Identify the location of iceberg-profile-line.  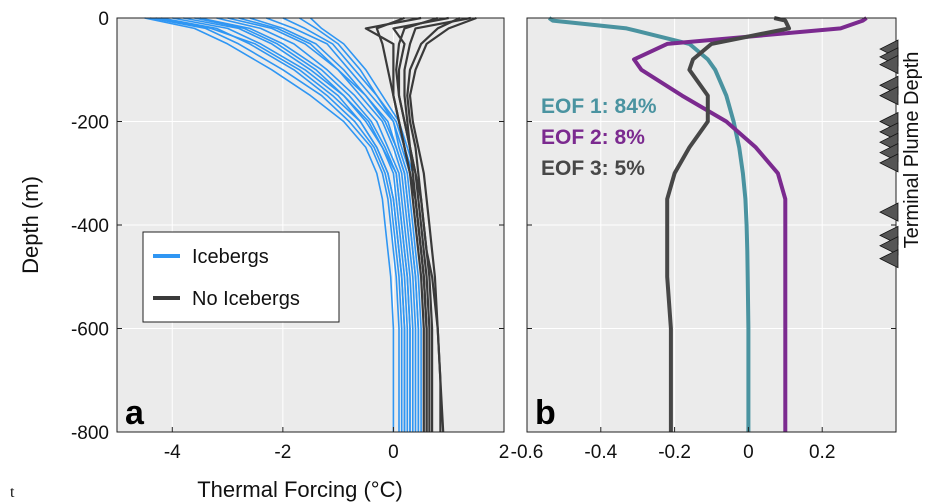
(344, 224).